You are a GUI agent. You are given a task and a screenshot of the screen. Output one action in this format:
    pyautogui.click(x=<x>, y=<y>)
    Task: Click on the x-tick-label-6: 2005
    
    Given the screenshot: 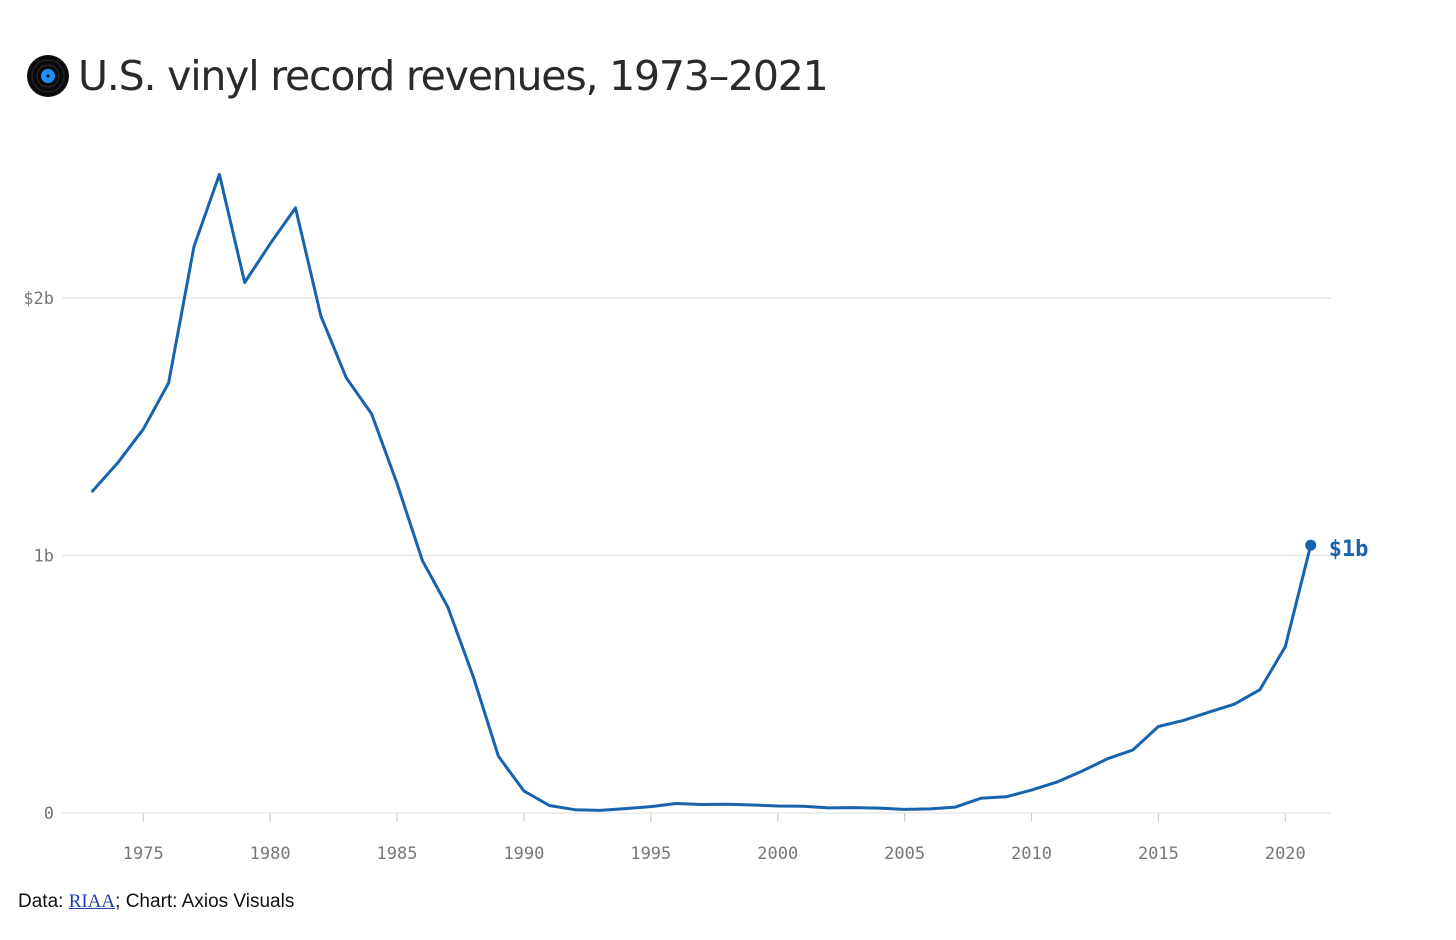 What is the action you would take?
    pyautogui.click(x=904, y=854)
    